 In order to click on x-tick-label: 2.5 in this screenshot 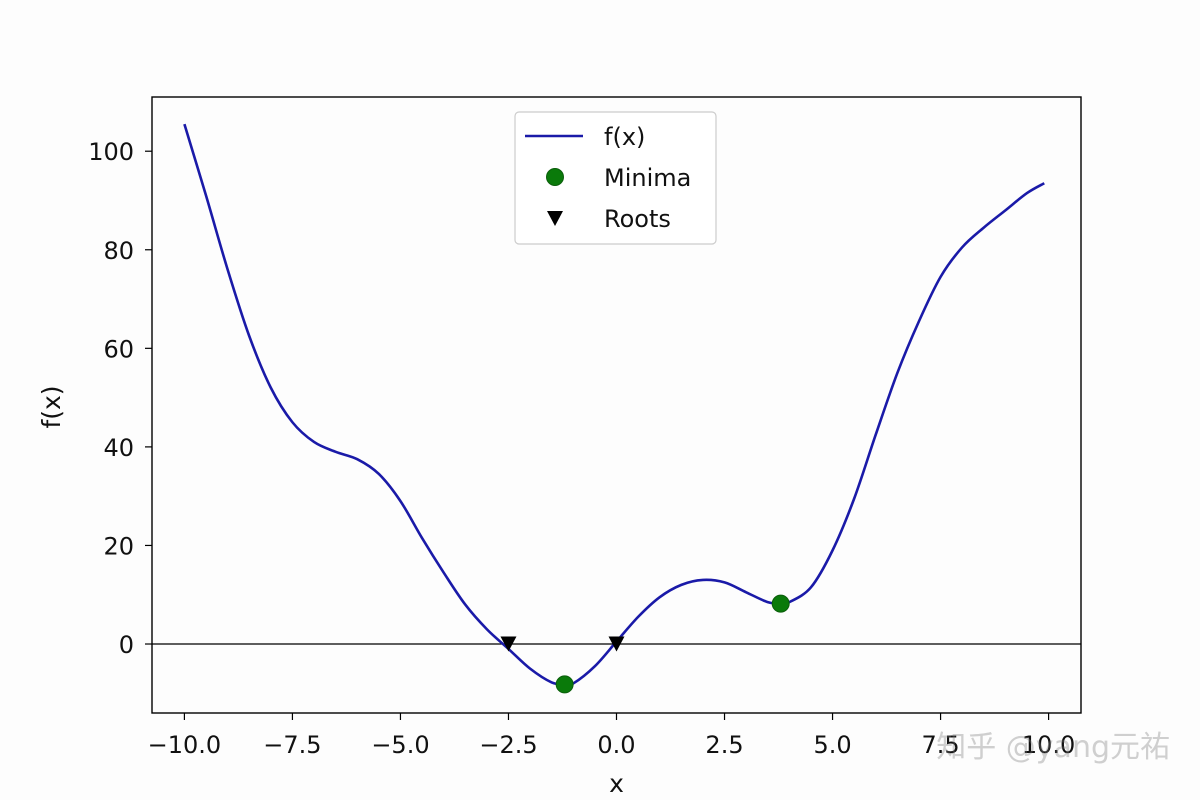, I will do `click(724, 745)`.